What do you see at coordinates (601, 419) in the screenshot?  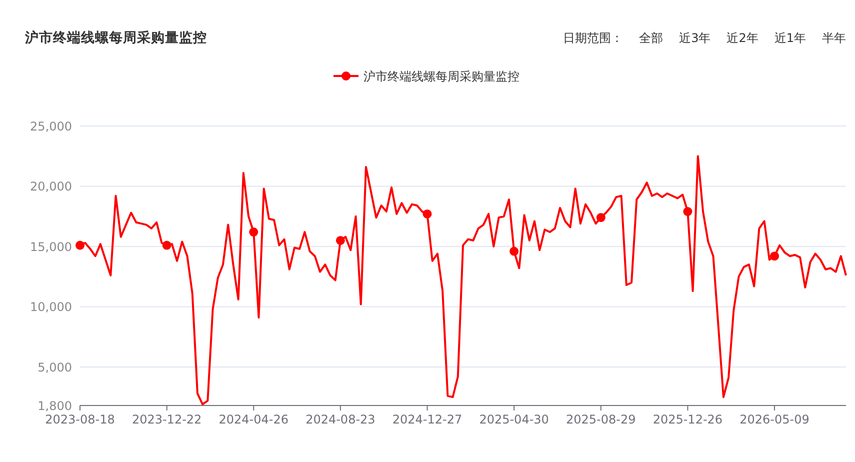 I see `x-tick-label: 2025-08-29` at bounding box center [601, 419].